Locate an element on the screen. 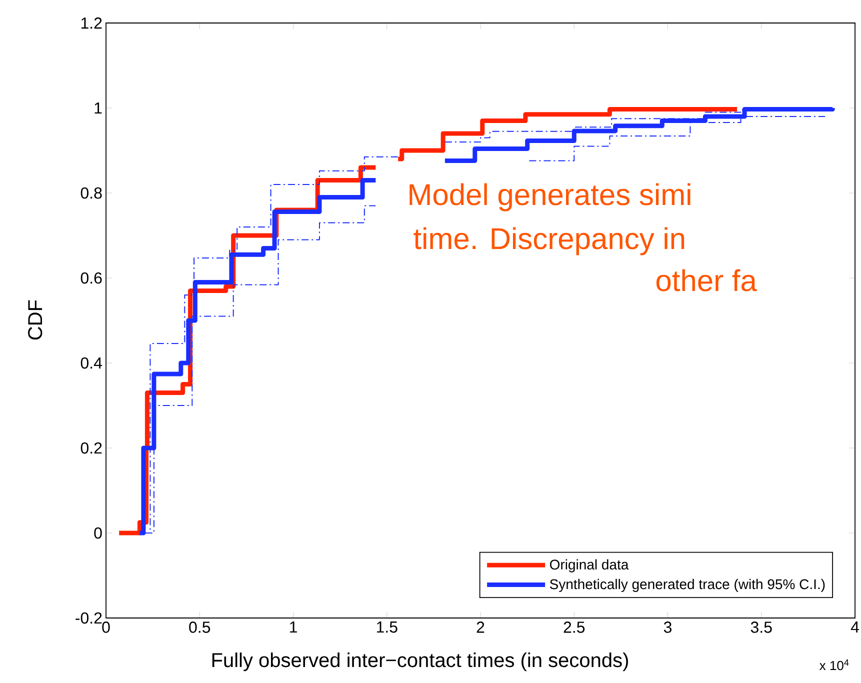 The width and height of the screenshot is (861, 683). annotation: Model generates simi is located at coordinates (550, 197).